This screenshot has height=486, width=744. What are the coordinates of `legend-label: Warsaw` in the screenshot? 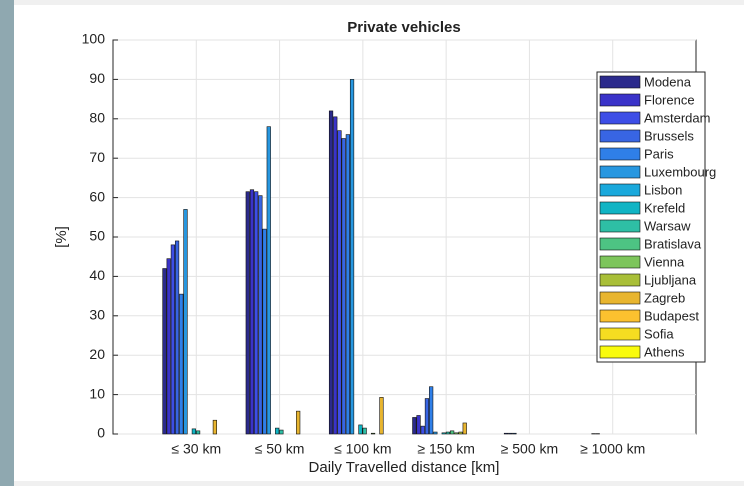 It's located at (667, 225).